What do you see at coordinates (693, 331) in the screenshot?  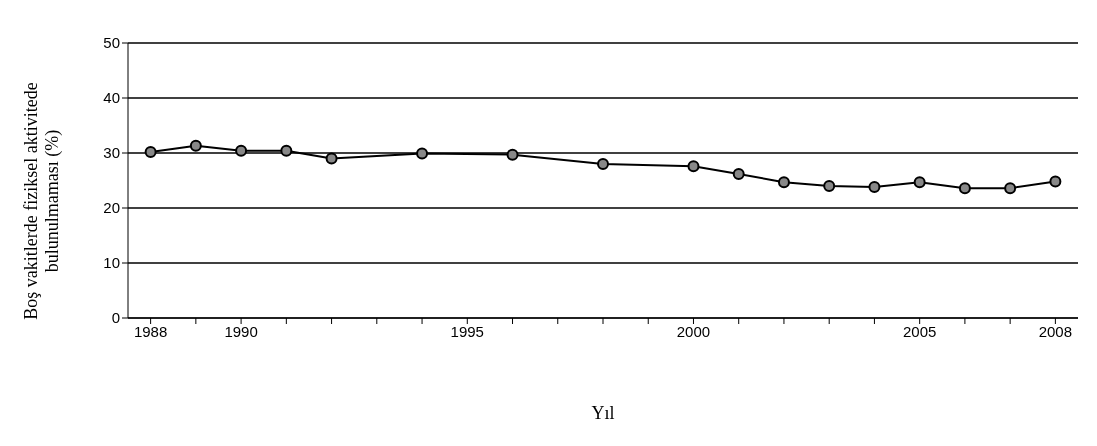 I see `x-tick-label: 2000` at bounding box center [693, 331].